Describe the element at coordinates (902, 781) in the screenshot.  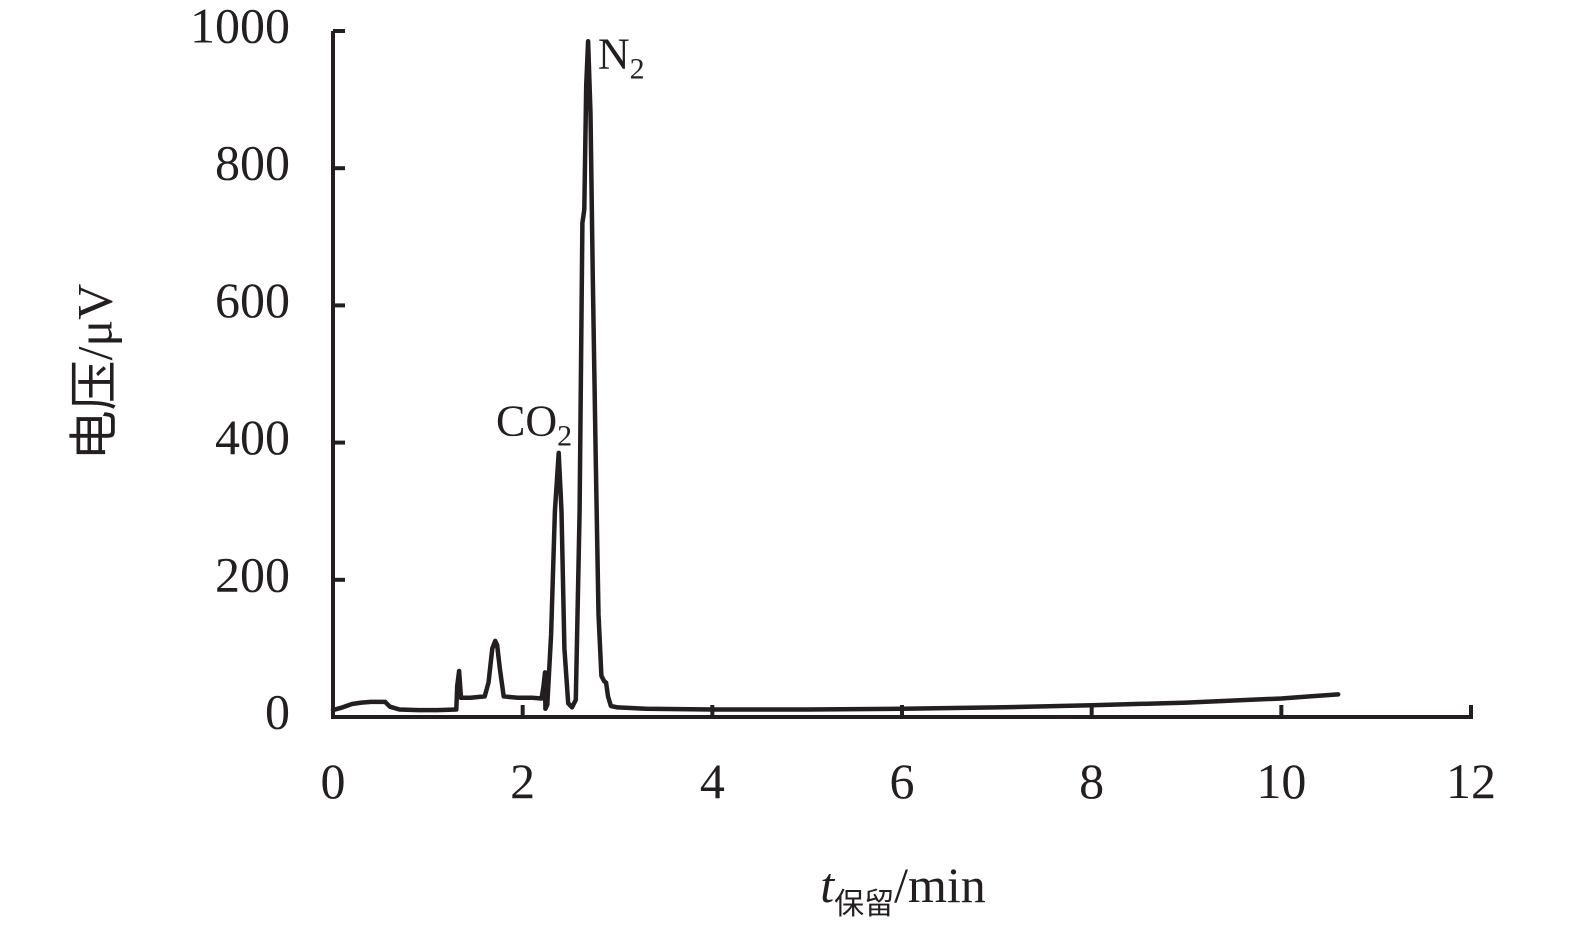
I see `x-tick-label: 6` at that location.